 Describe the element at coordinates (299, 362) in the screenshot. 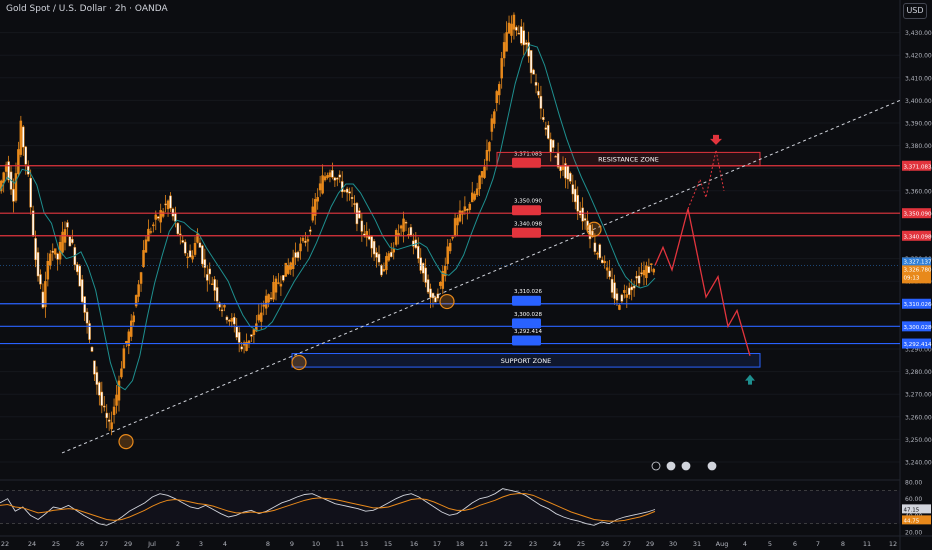

I see `touch-circle` at that location.